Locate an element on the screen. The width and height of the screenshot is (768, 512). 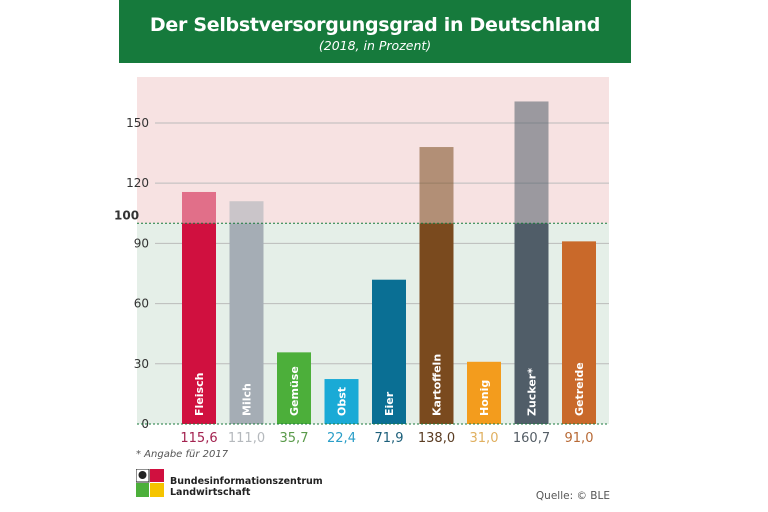
bar-group: Fleisch 115,6 is located at coordinates (199, 318).